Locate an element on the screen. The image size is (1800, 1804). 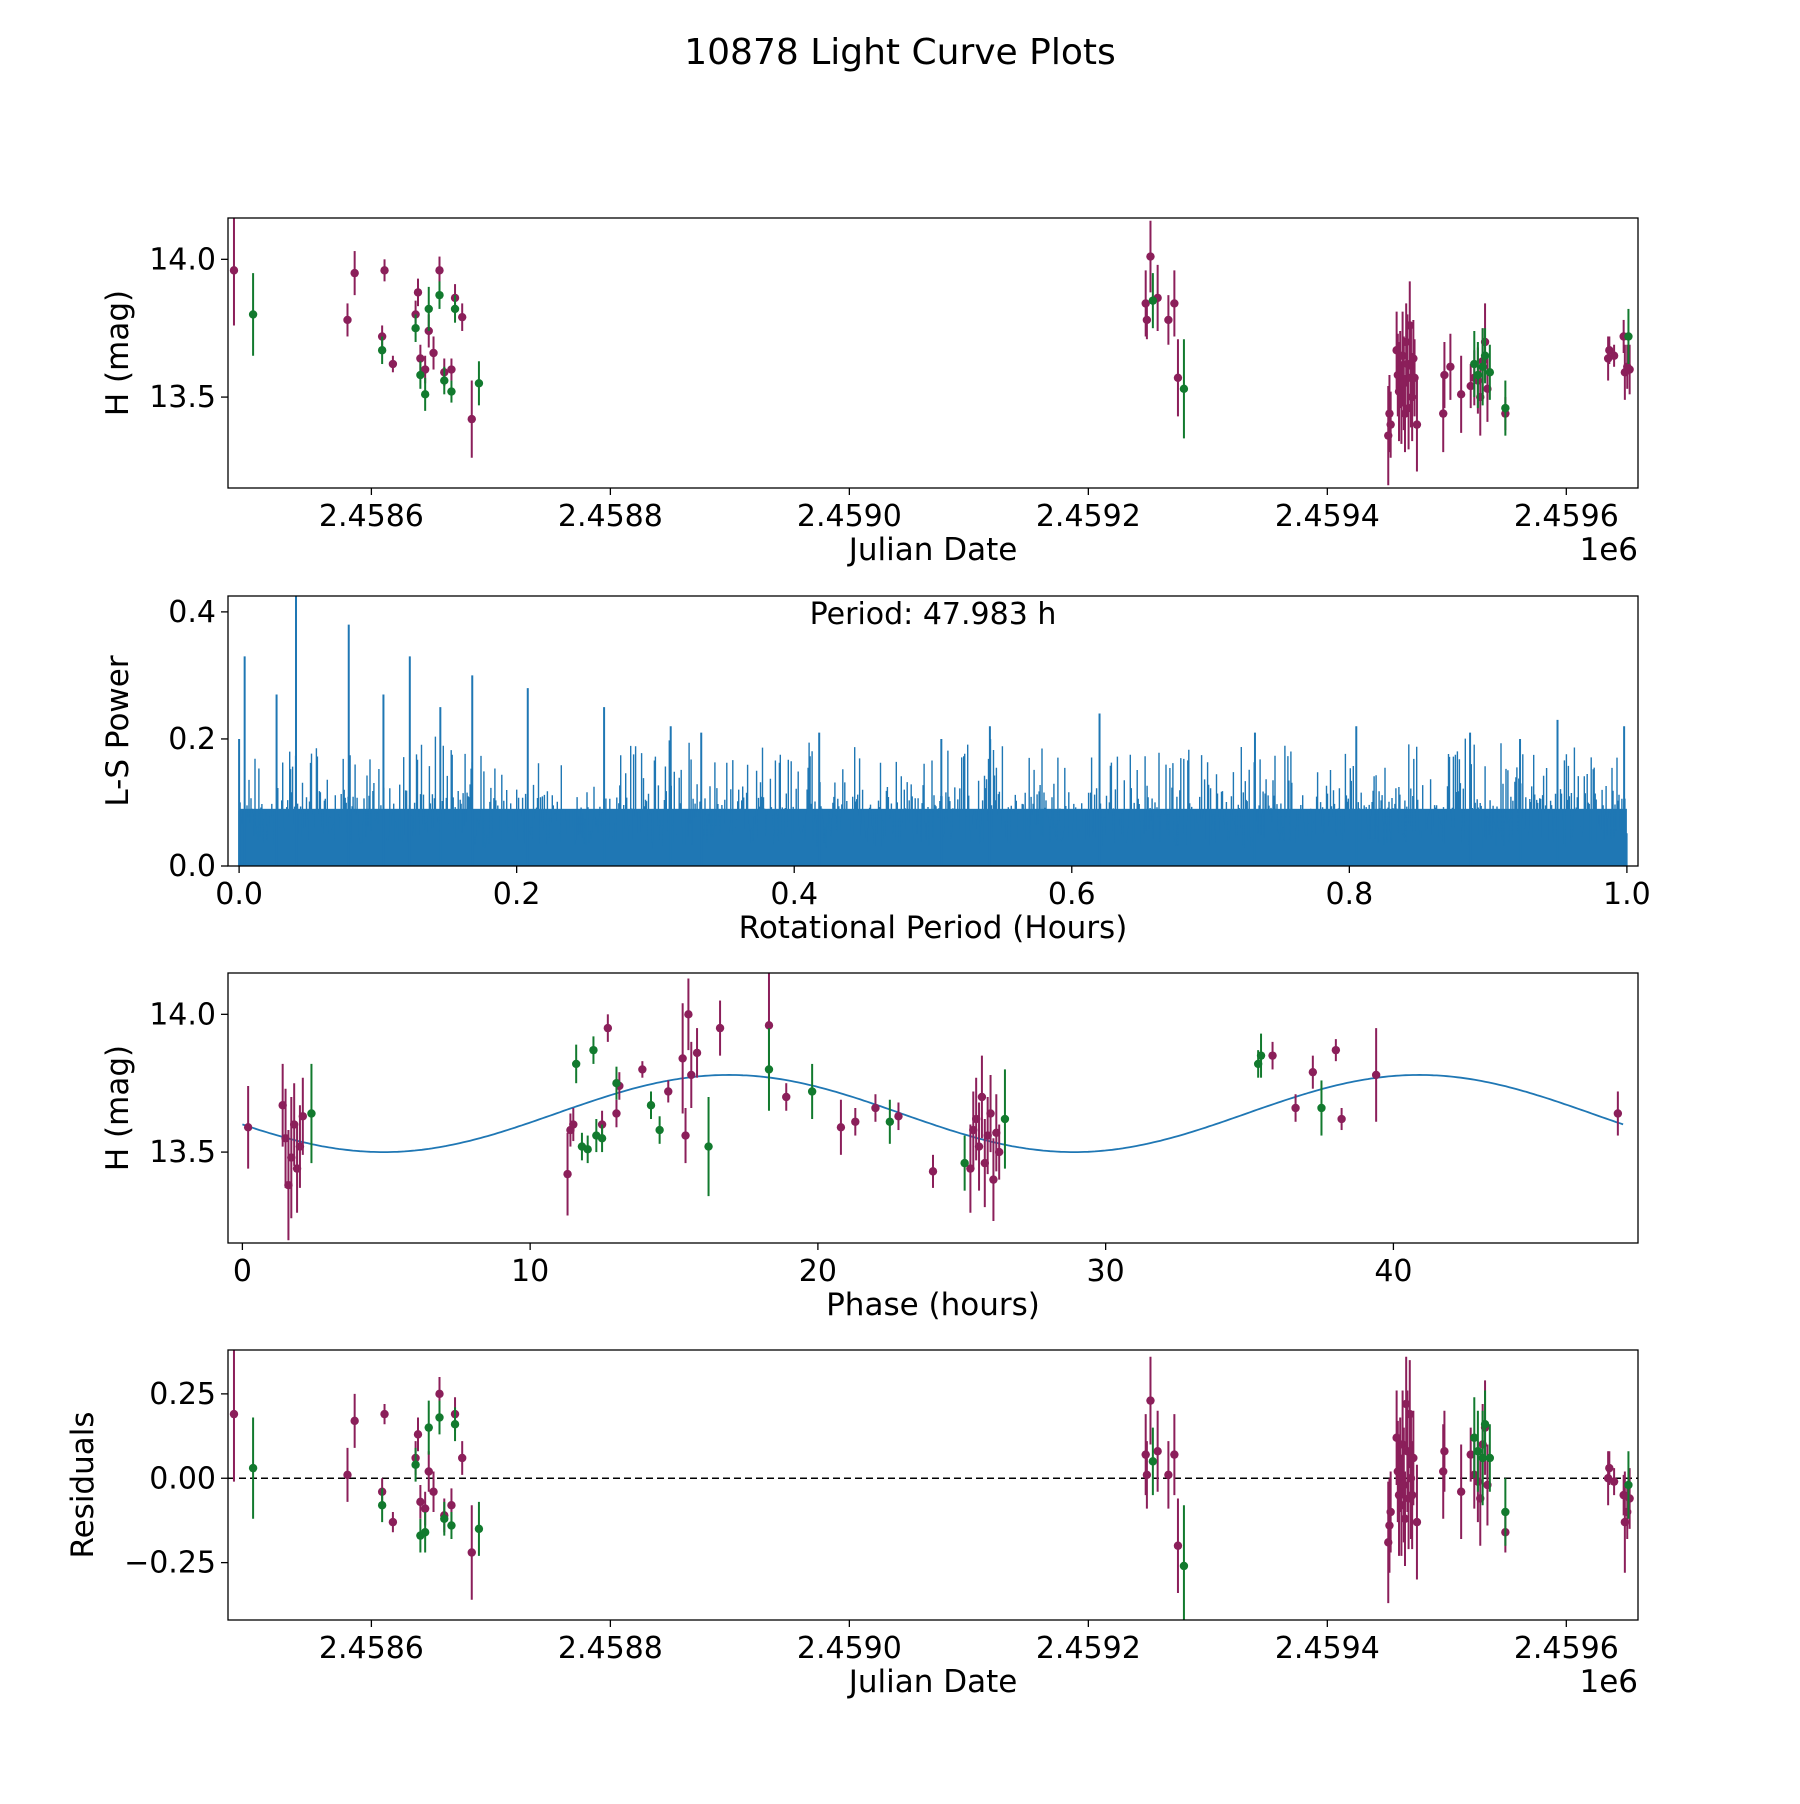
y-axis-label: Residuals is located at coordinates (83, 1484).